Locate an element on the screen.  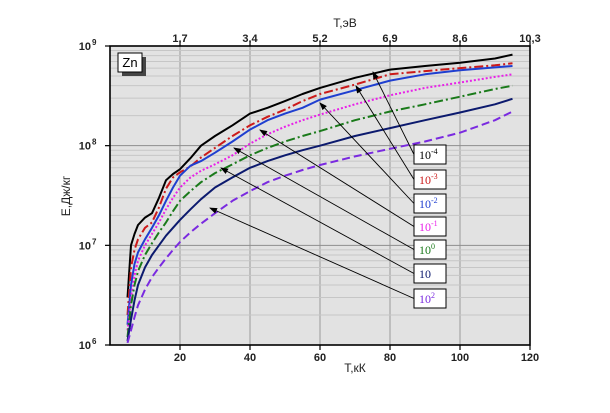
x2-tick-label: 8,6 is located at coordinates (459, 39).